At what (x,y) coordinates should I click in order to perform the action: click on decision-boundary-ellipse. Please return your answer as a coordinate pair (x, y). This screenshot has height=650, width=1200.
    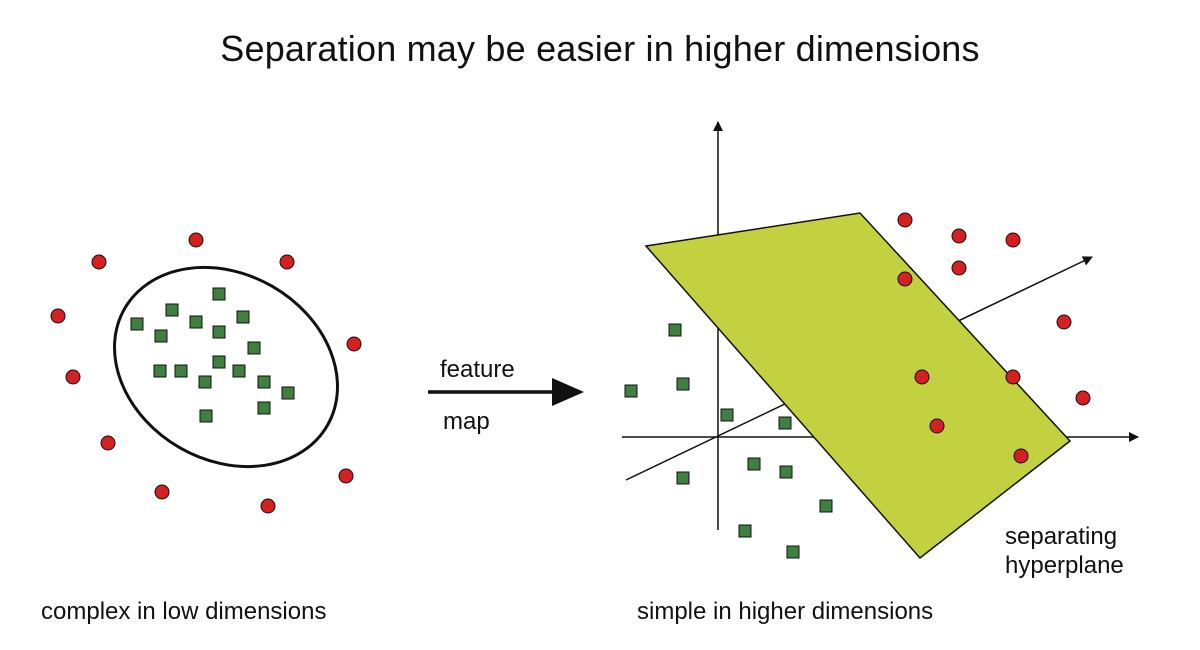
    Looking at the image, I should click on (226, 367).